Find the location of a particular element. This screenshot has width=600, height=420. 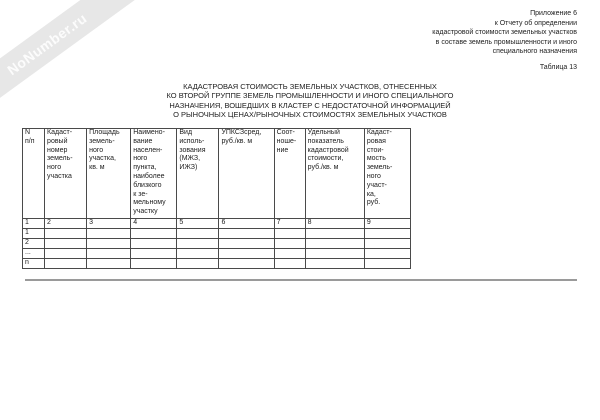

header-cell: Соот- ноше- ние is located at coordinates (289, 173).